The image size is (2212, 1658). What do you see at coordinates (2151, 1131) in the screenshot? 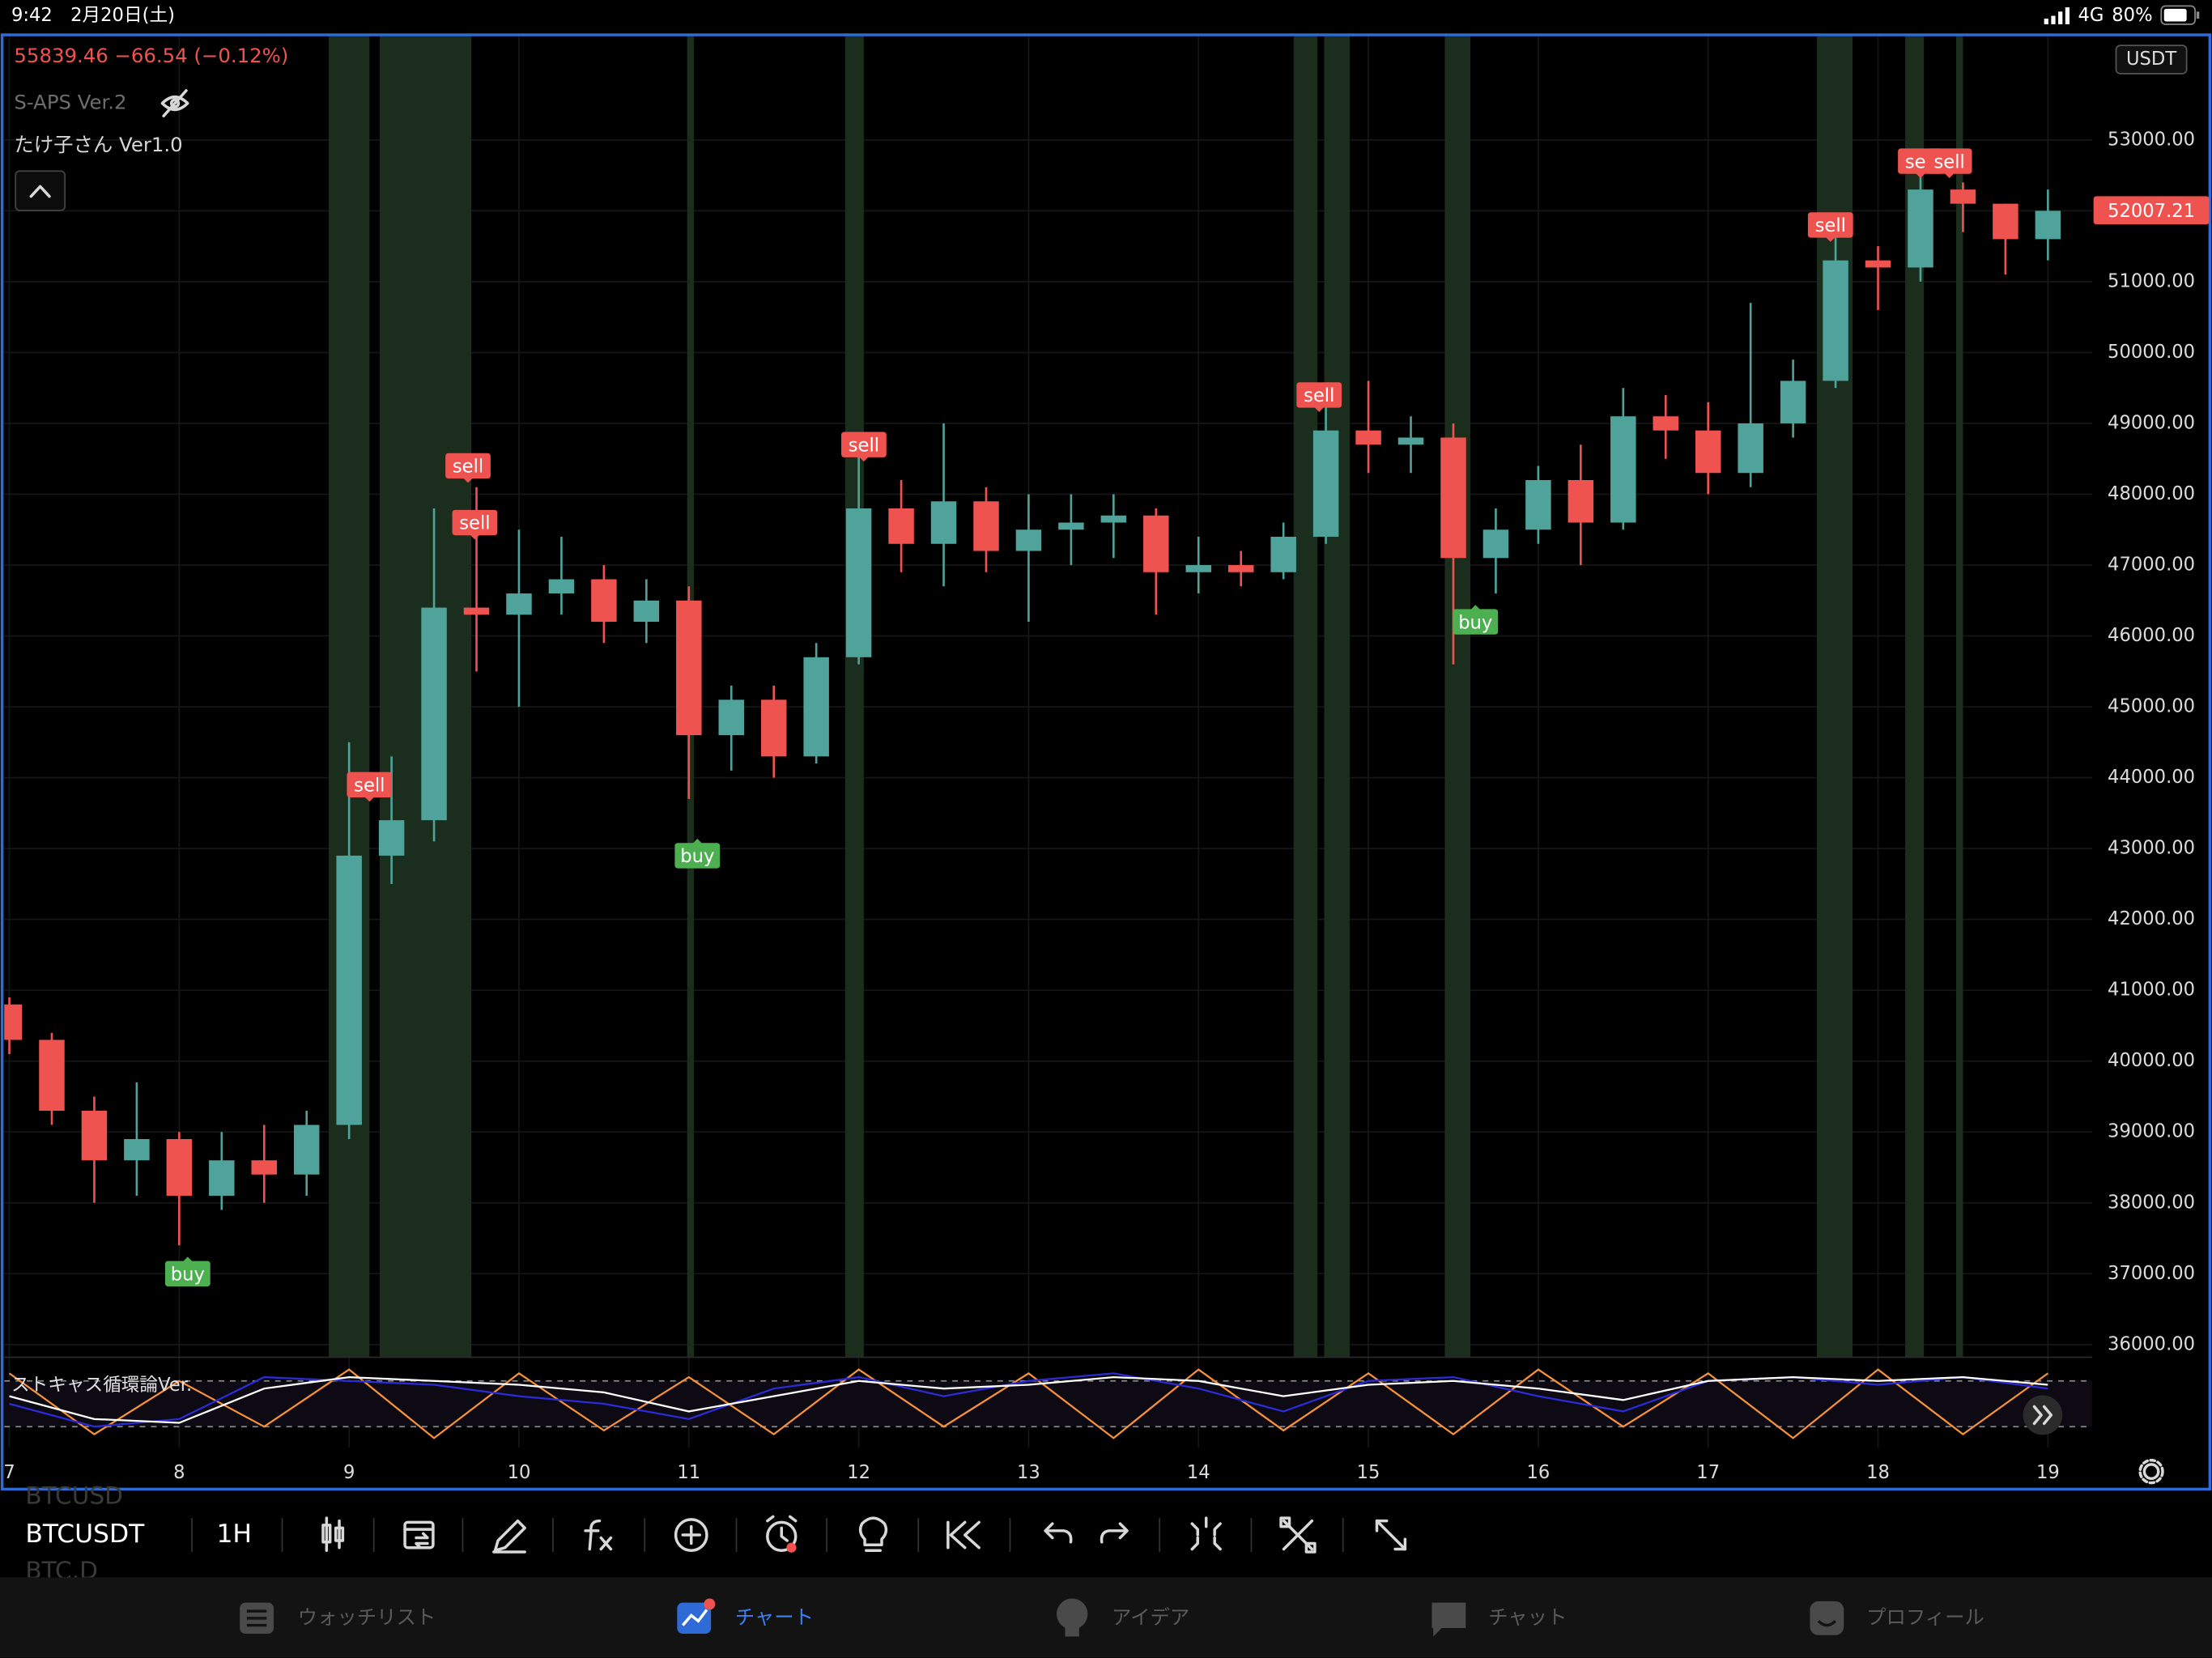
I see `y-tick-label: 39000.00` at bounding box center [2151, 1131].